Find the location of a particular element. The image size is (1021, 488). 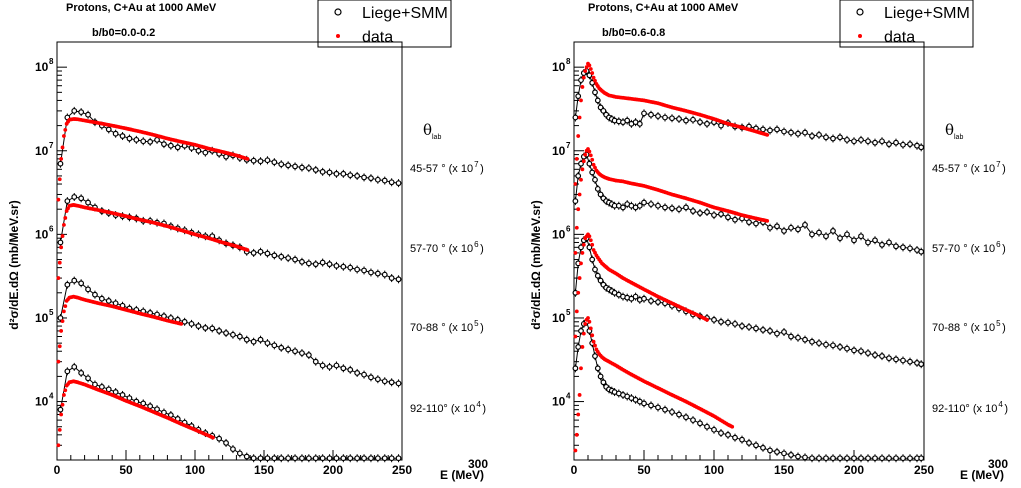

left-x-tick-label: 250 is located at coordinates (402, 470).